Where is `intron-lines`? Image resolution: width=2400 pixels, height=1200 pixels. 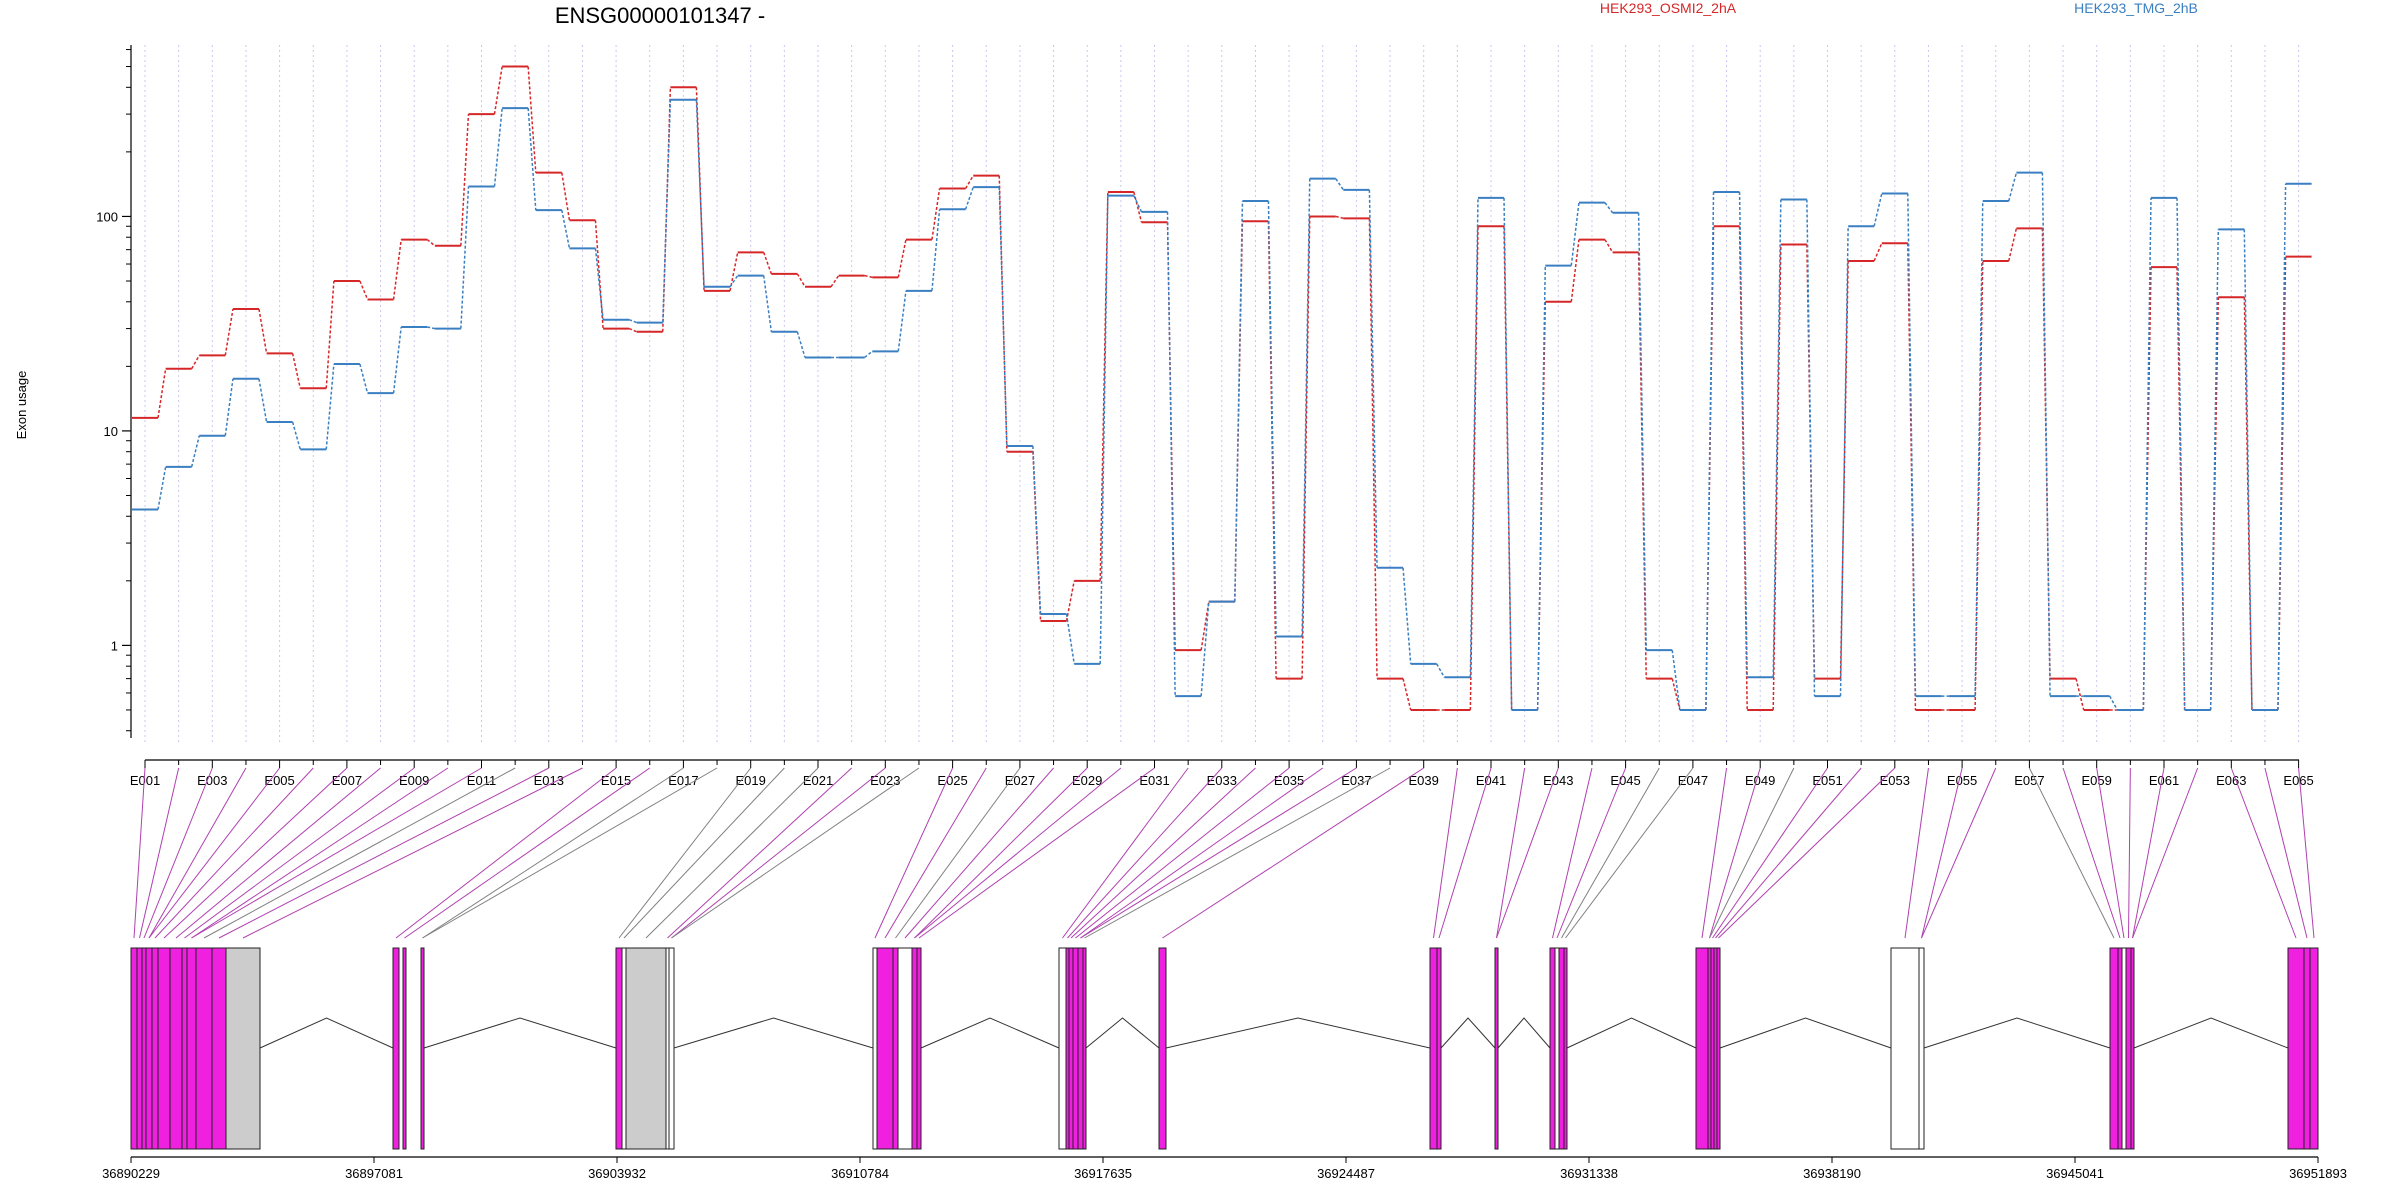 intron-lines is located at coordinates (1274, 1033).